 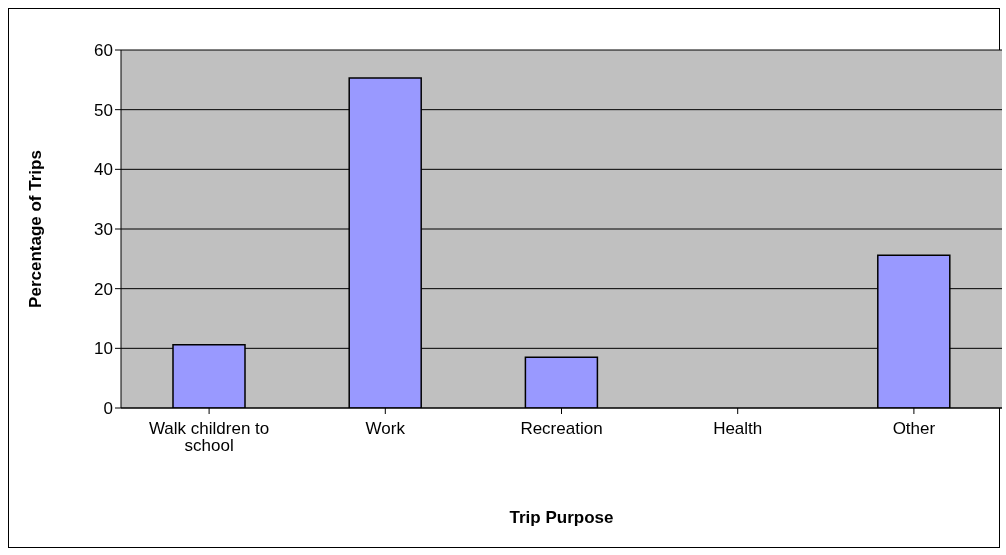 What do you see at coordinates (209, 437) in the screenshot?
I see `x-tick-label: Walk children to school` at bounding box center [209, 437].